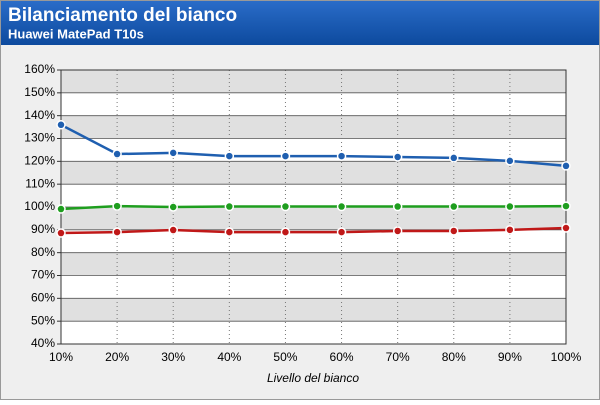 The height and width of the screenshot is (405, 600). What do you see at coordinates (43, 320) in the screenshot?
I see `y-tick-label: 50%` at bounding box center [43, 320].